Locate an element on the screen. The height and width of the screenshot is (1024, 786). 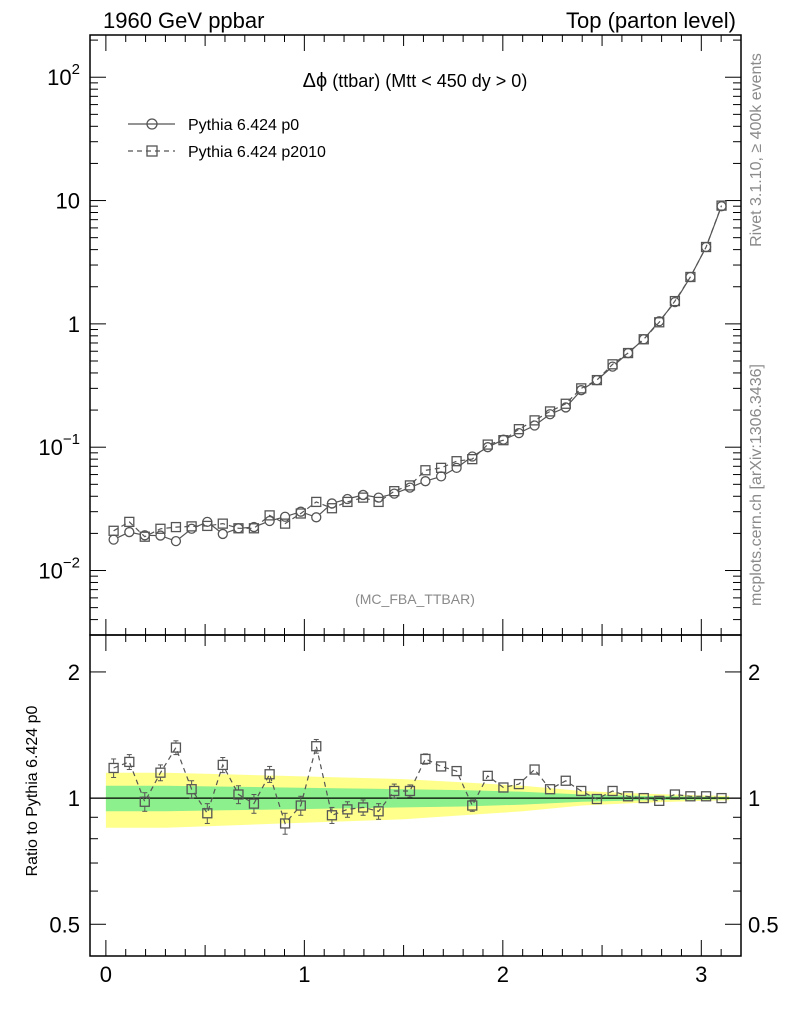
mcplots-side-label: mcplots.cern.ch [arXiv:1306.3436] is located at coordinates (756, 485).